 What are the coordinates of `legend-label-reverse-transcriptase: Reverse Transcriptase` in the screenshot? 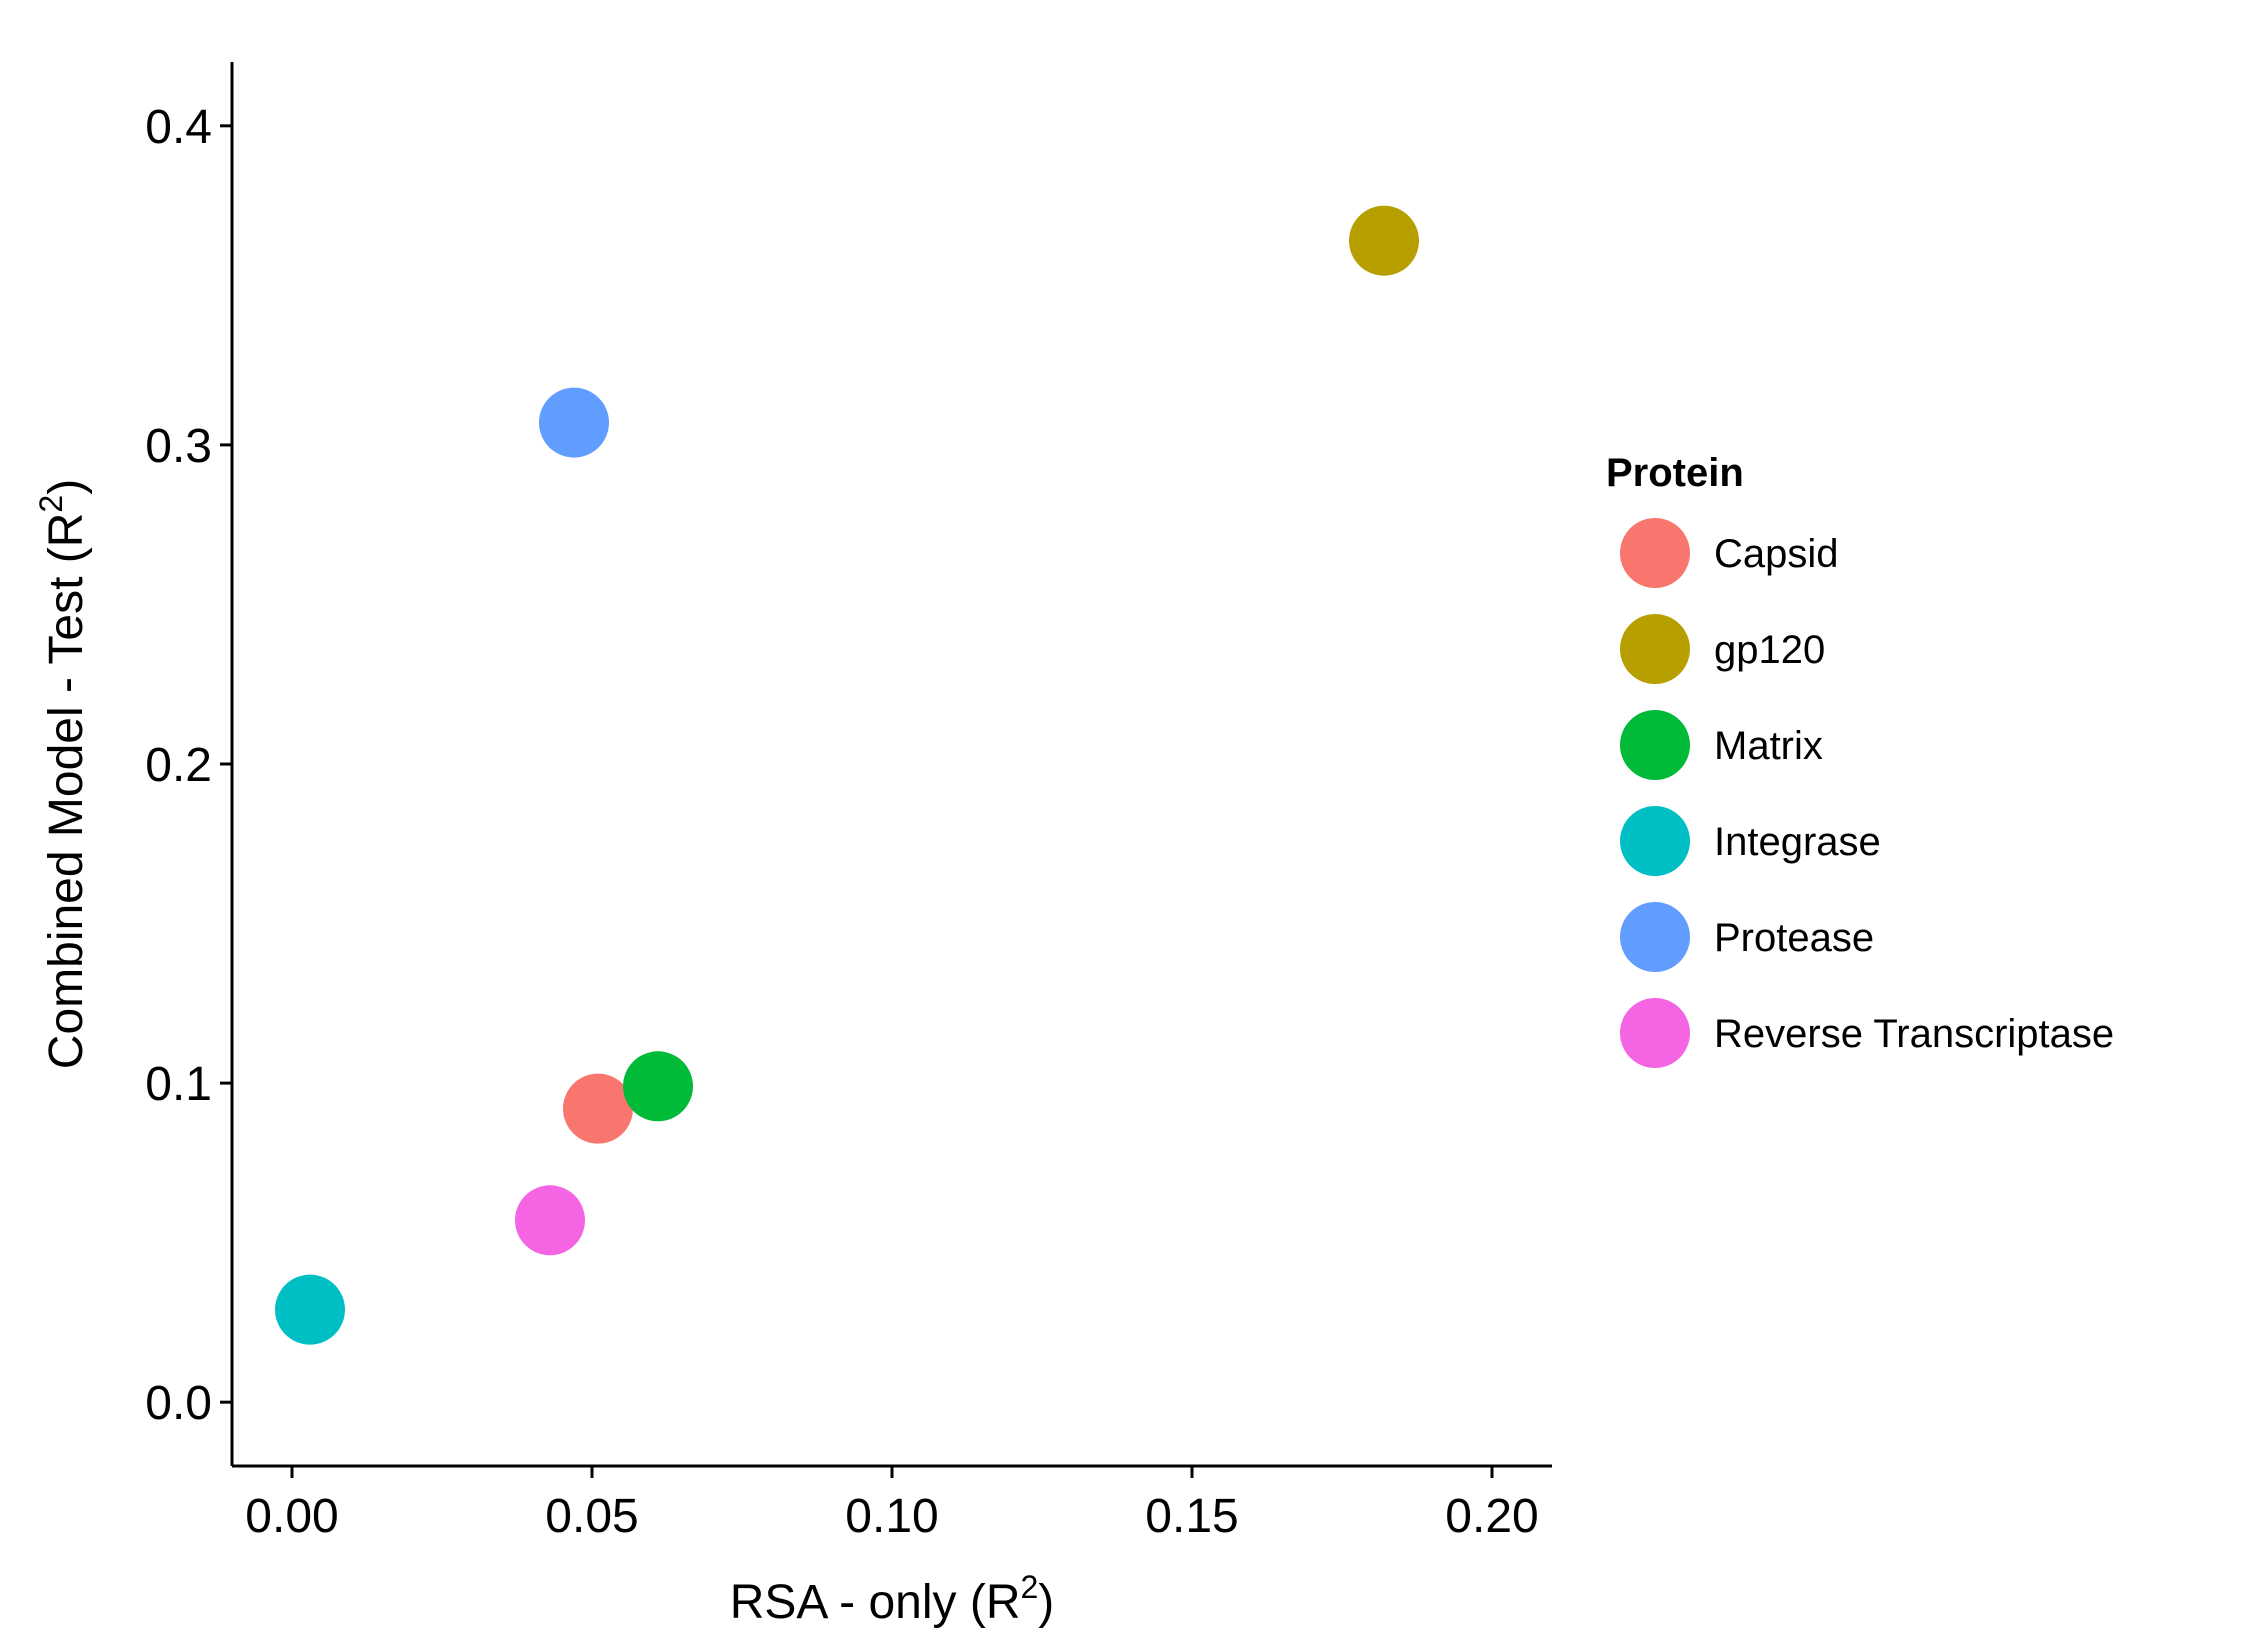 It's located at (1914, 1034).